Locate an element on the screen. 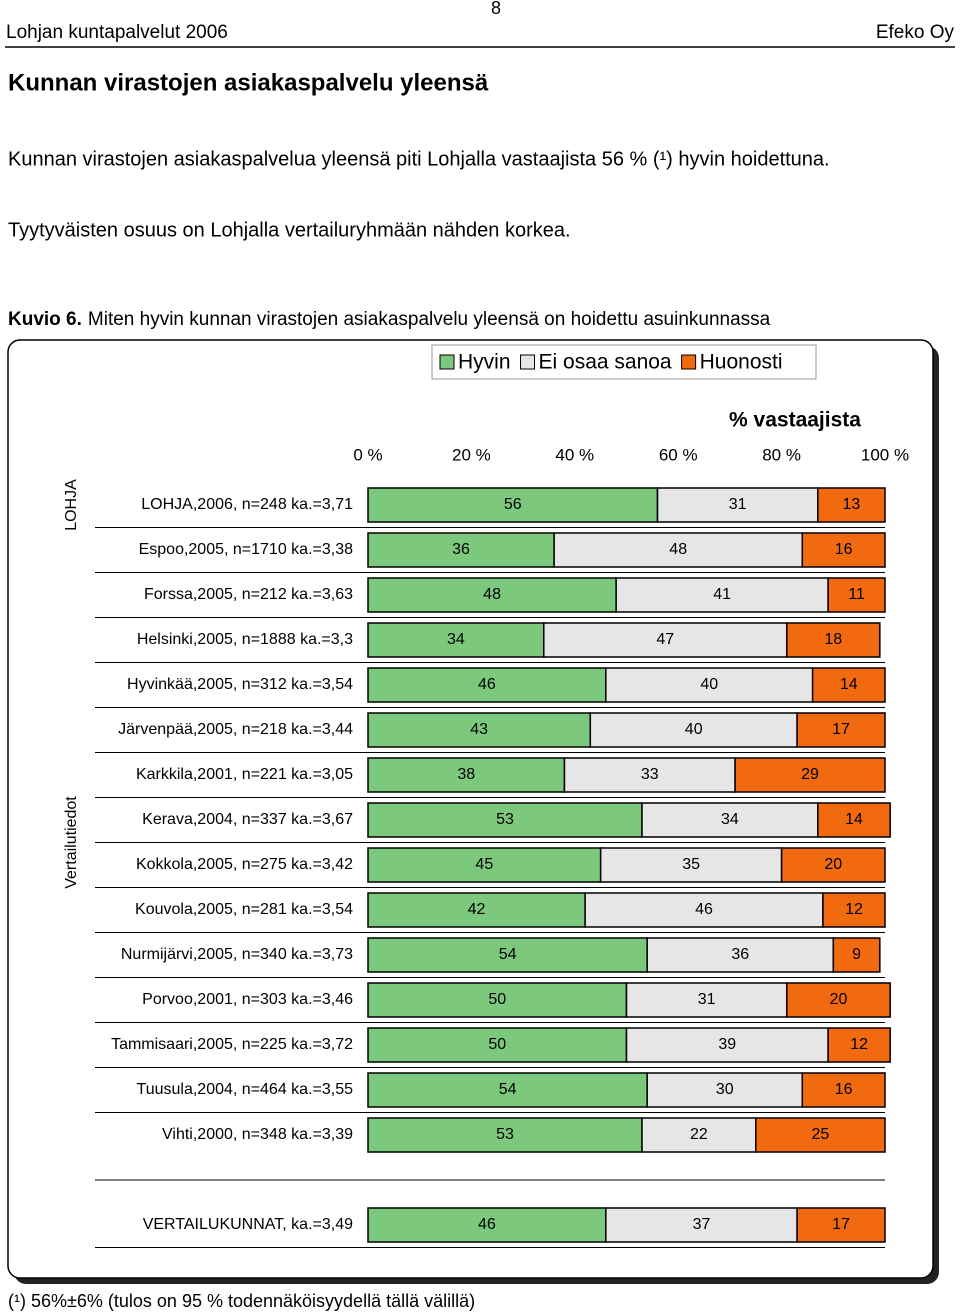 This screenshot has width=960, height=1315. value-label: 48 is located at coordinates (492, 594).